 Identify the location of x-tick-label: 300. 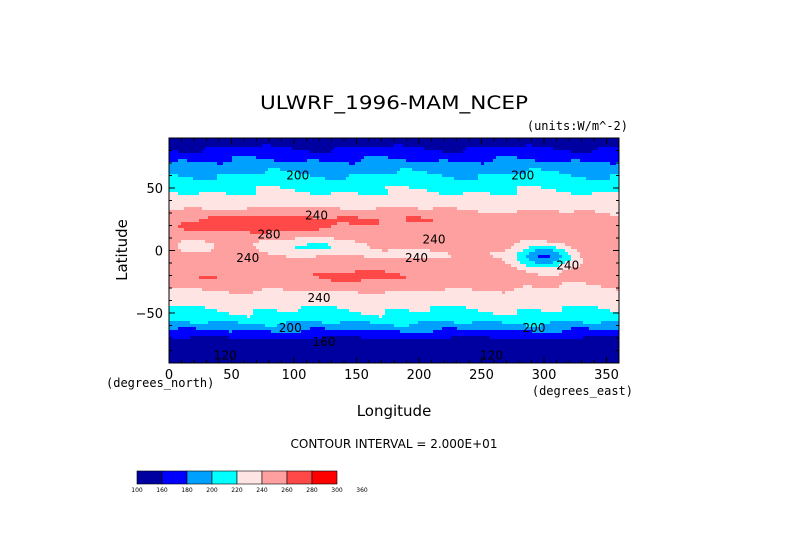
(544, 375).